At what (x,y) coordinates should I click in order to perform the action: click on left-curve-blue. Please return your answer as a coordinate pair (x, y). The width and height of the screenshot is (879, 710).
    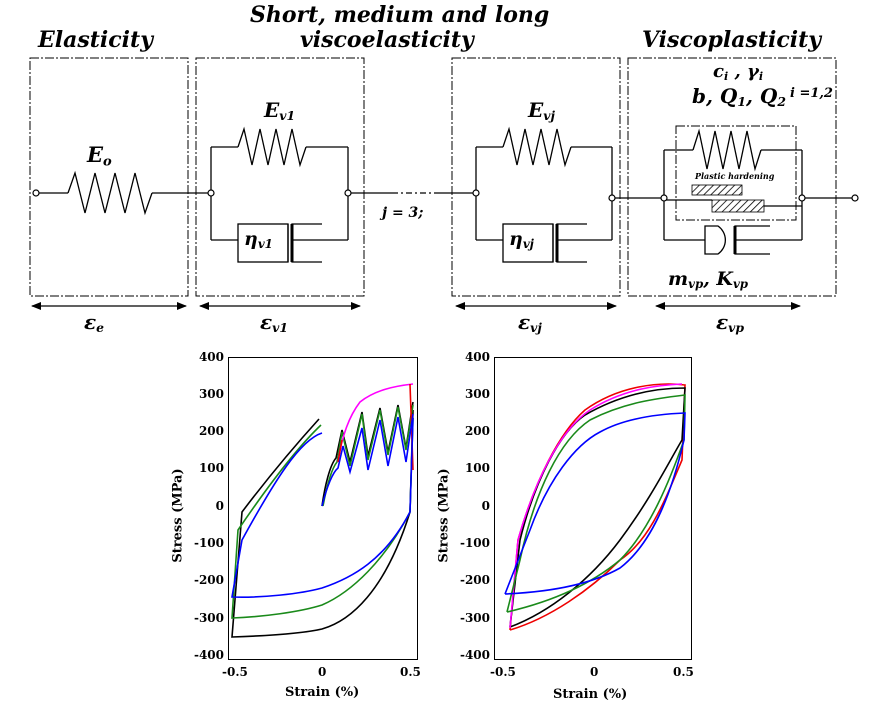
    Looking at the image, I should click on (322, 505).